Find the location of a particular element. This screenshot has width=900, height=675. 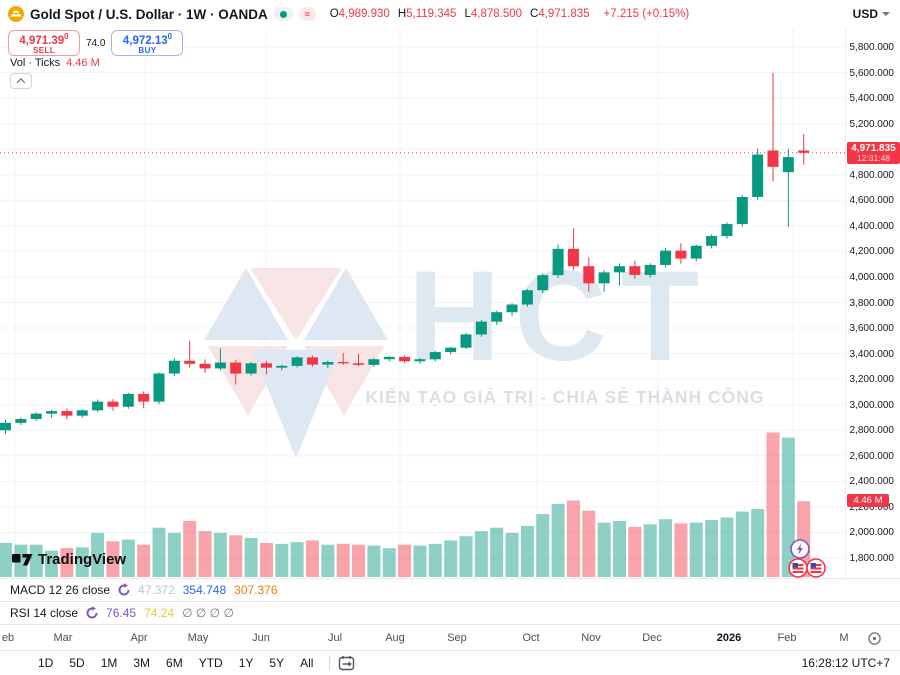

market-open-indicator is located at coordinates (283, 14).